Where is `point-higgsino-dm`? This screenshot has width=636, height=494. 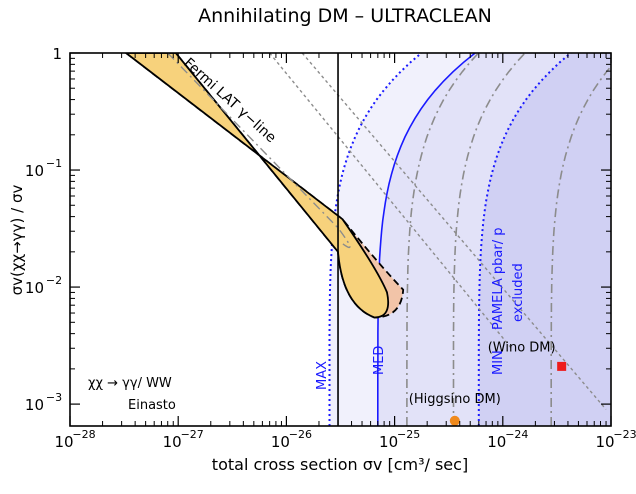 point-higgsino-dm is located at coordinates (454, 420).